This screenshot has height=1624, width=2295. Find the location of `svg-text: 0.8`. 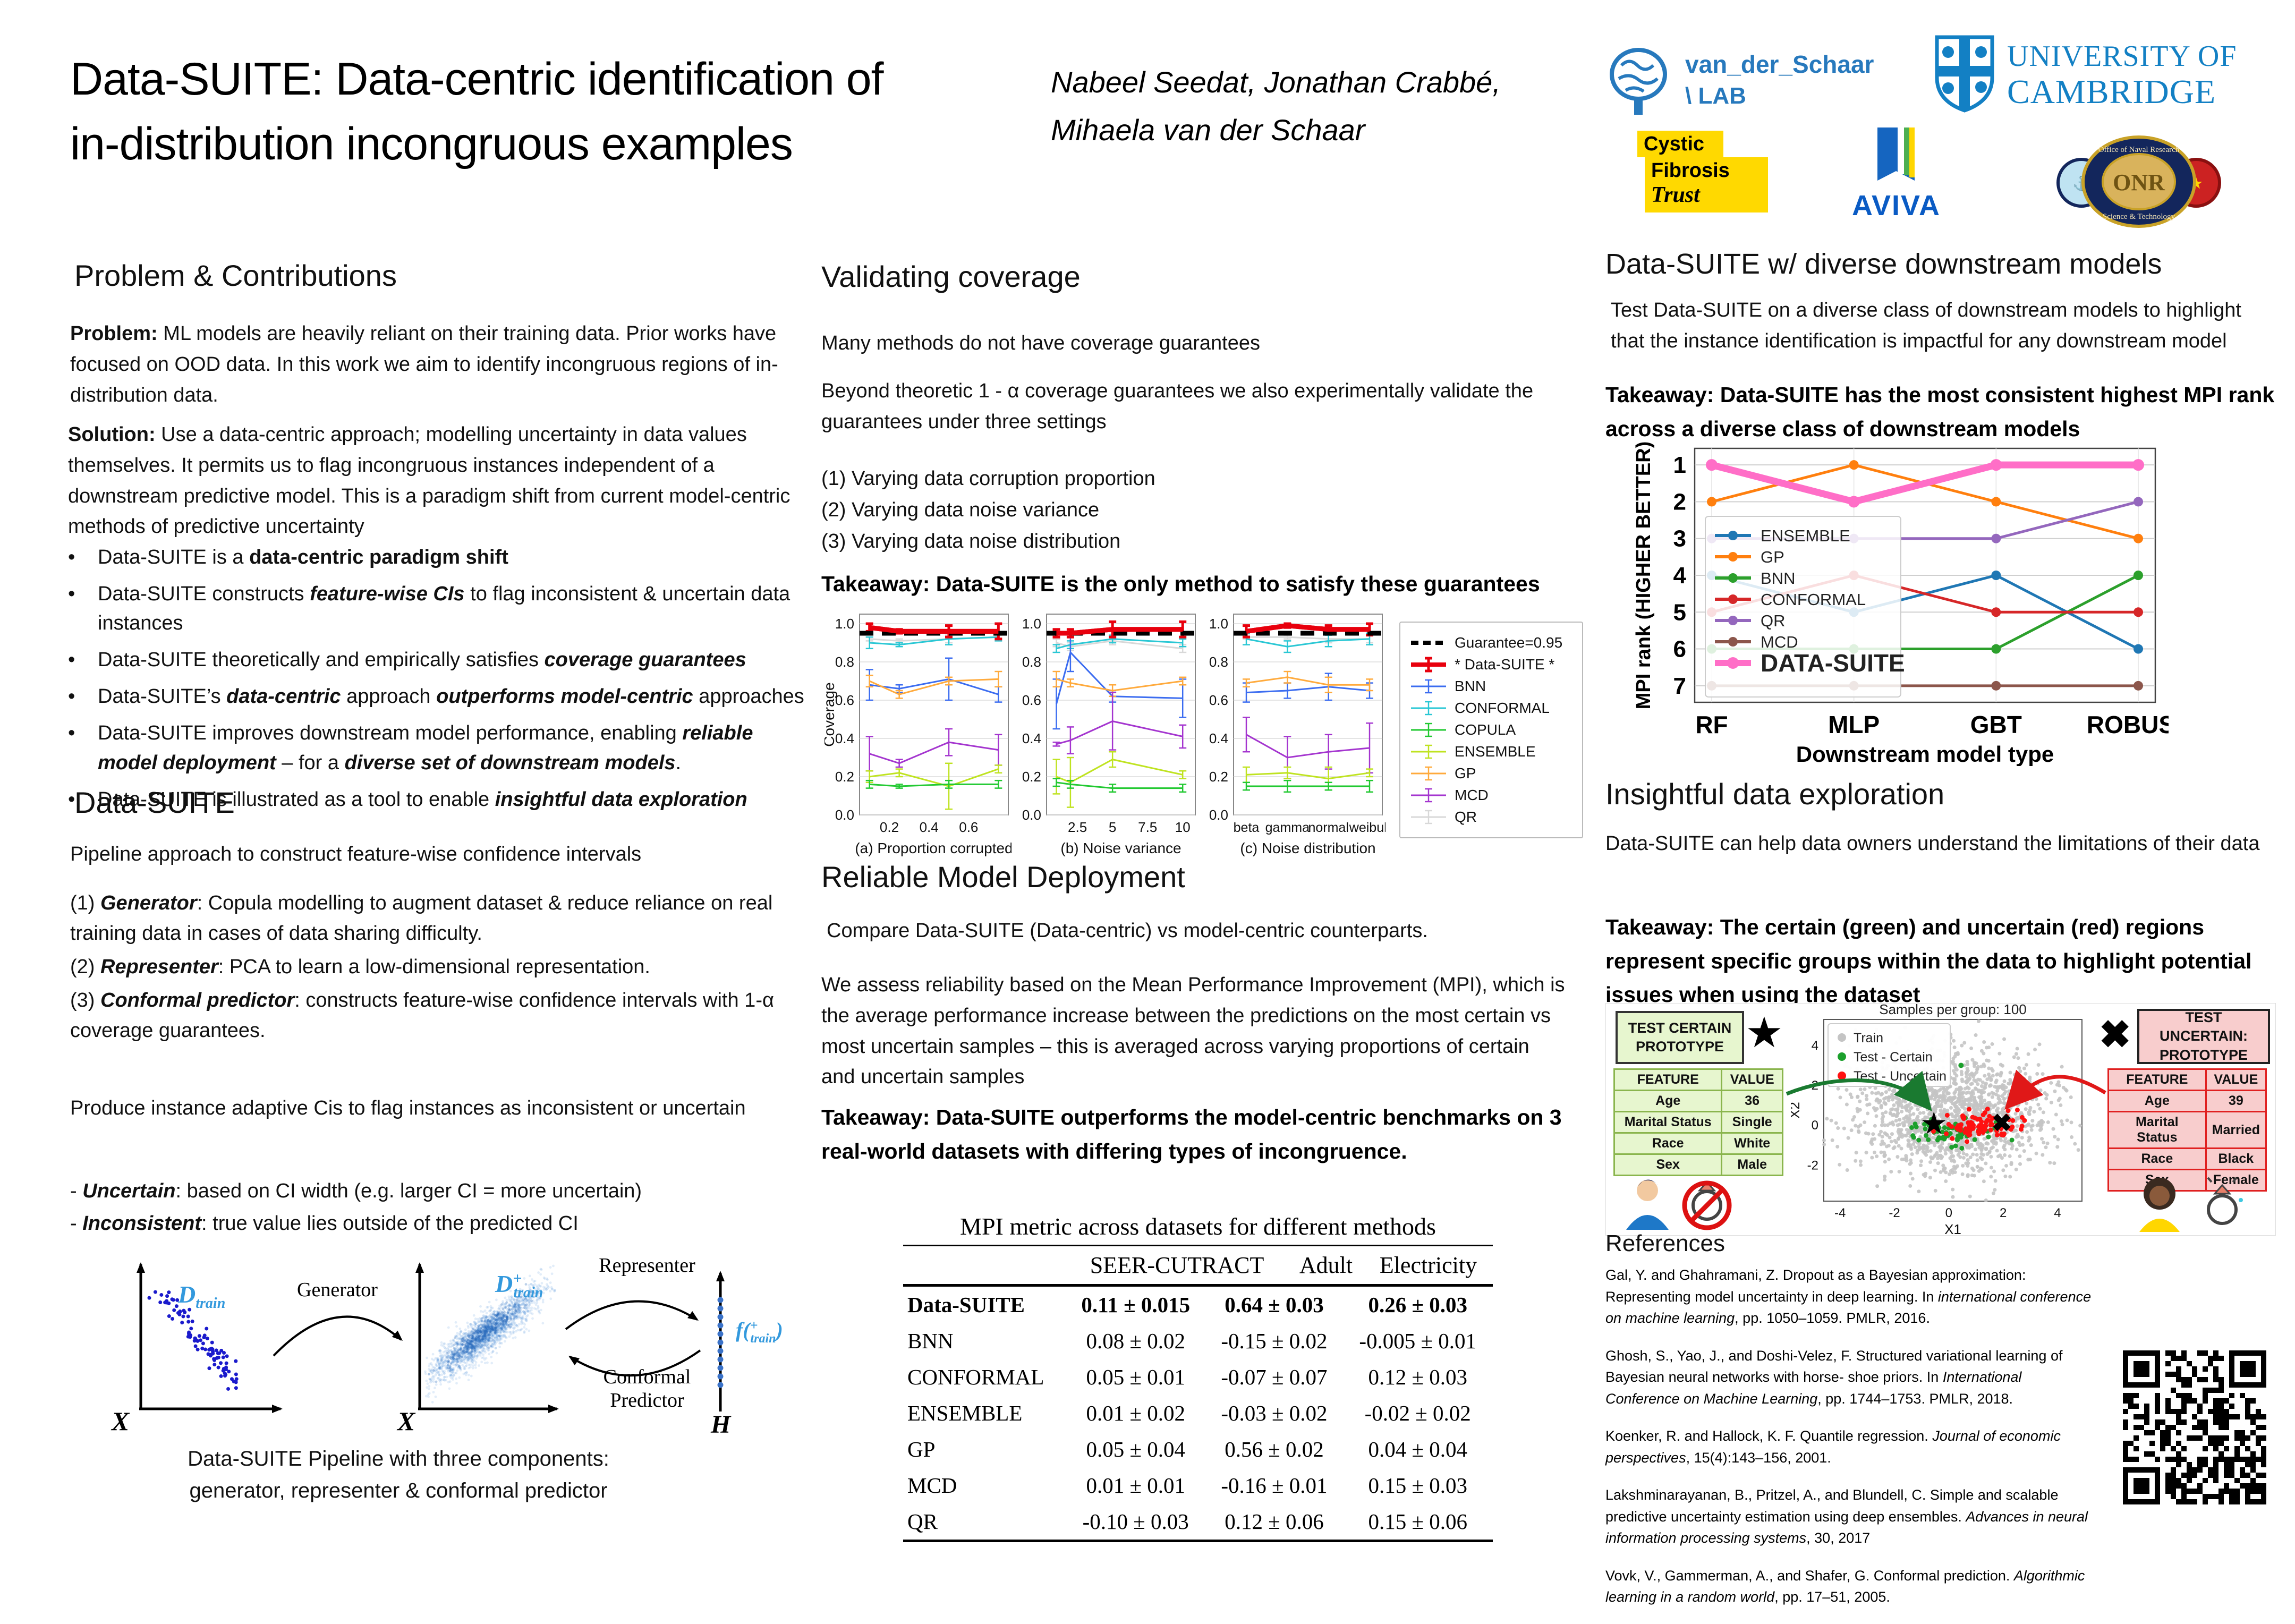

svg-text: 0.8 is located at coordinates (1218, 662).